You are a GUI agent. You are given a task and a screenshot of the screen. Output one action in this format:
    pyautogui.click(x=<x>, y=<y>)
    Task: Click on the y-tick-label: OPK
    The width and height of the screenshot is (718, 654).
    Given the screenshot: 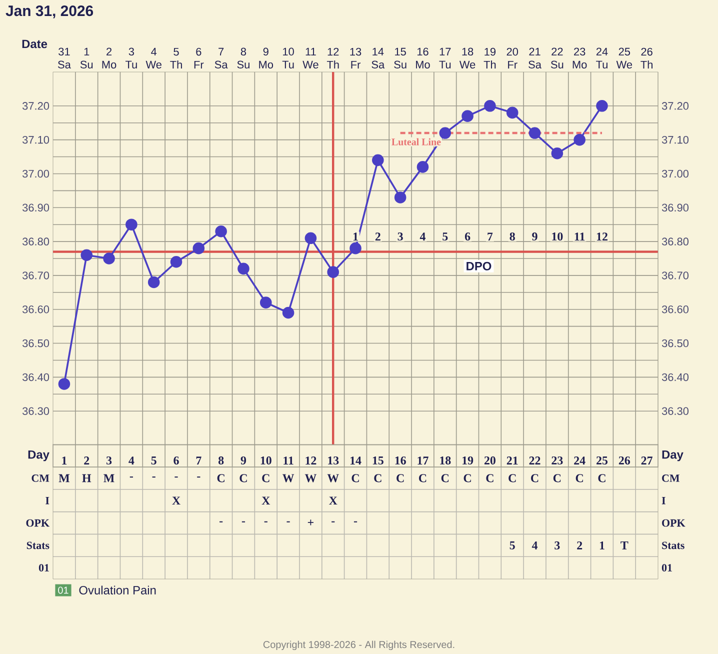 What is the action you would take?
    pyautogui.click(x=38, y=523)
    